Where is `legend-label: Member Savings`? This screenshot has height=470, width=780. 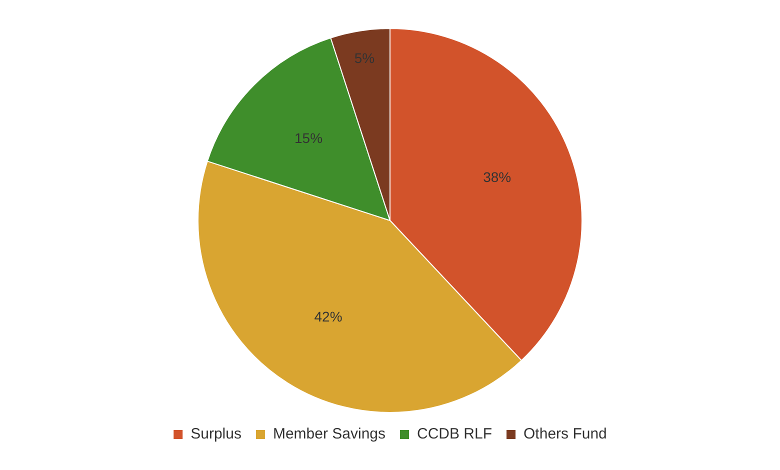 legend-label: Member Savings is located at coordinates (329, 434).